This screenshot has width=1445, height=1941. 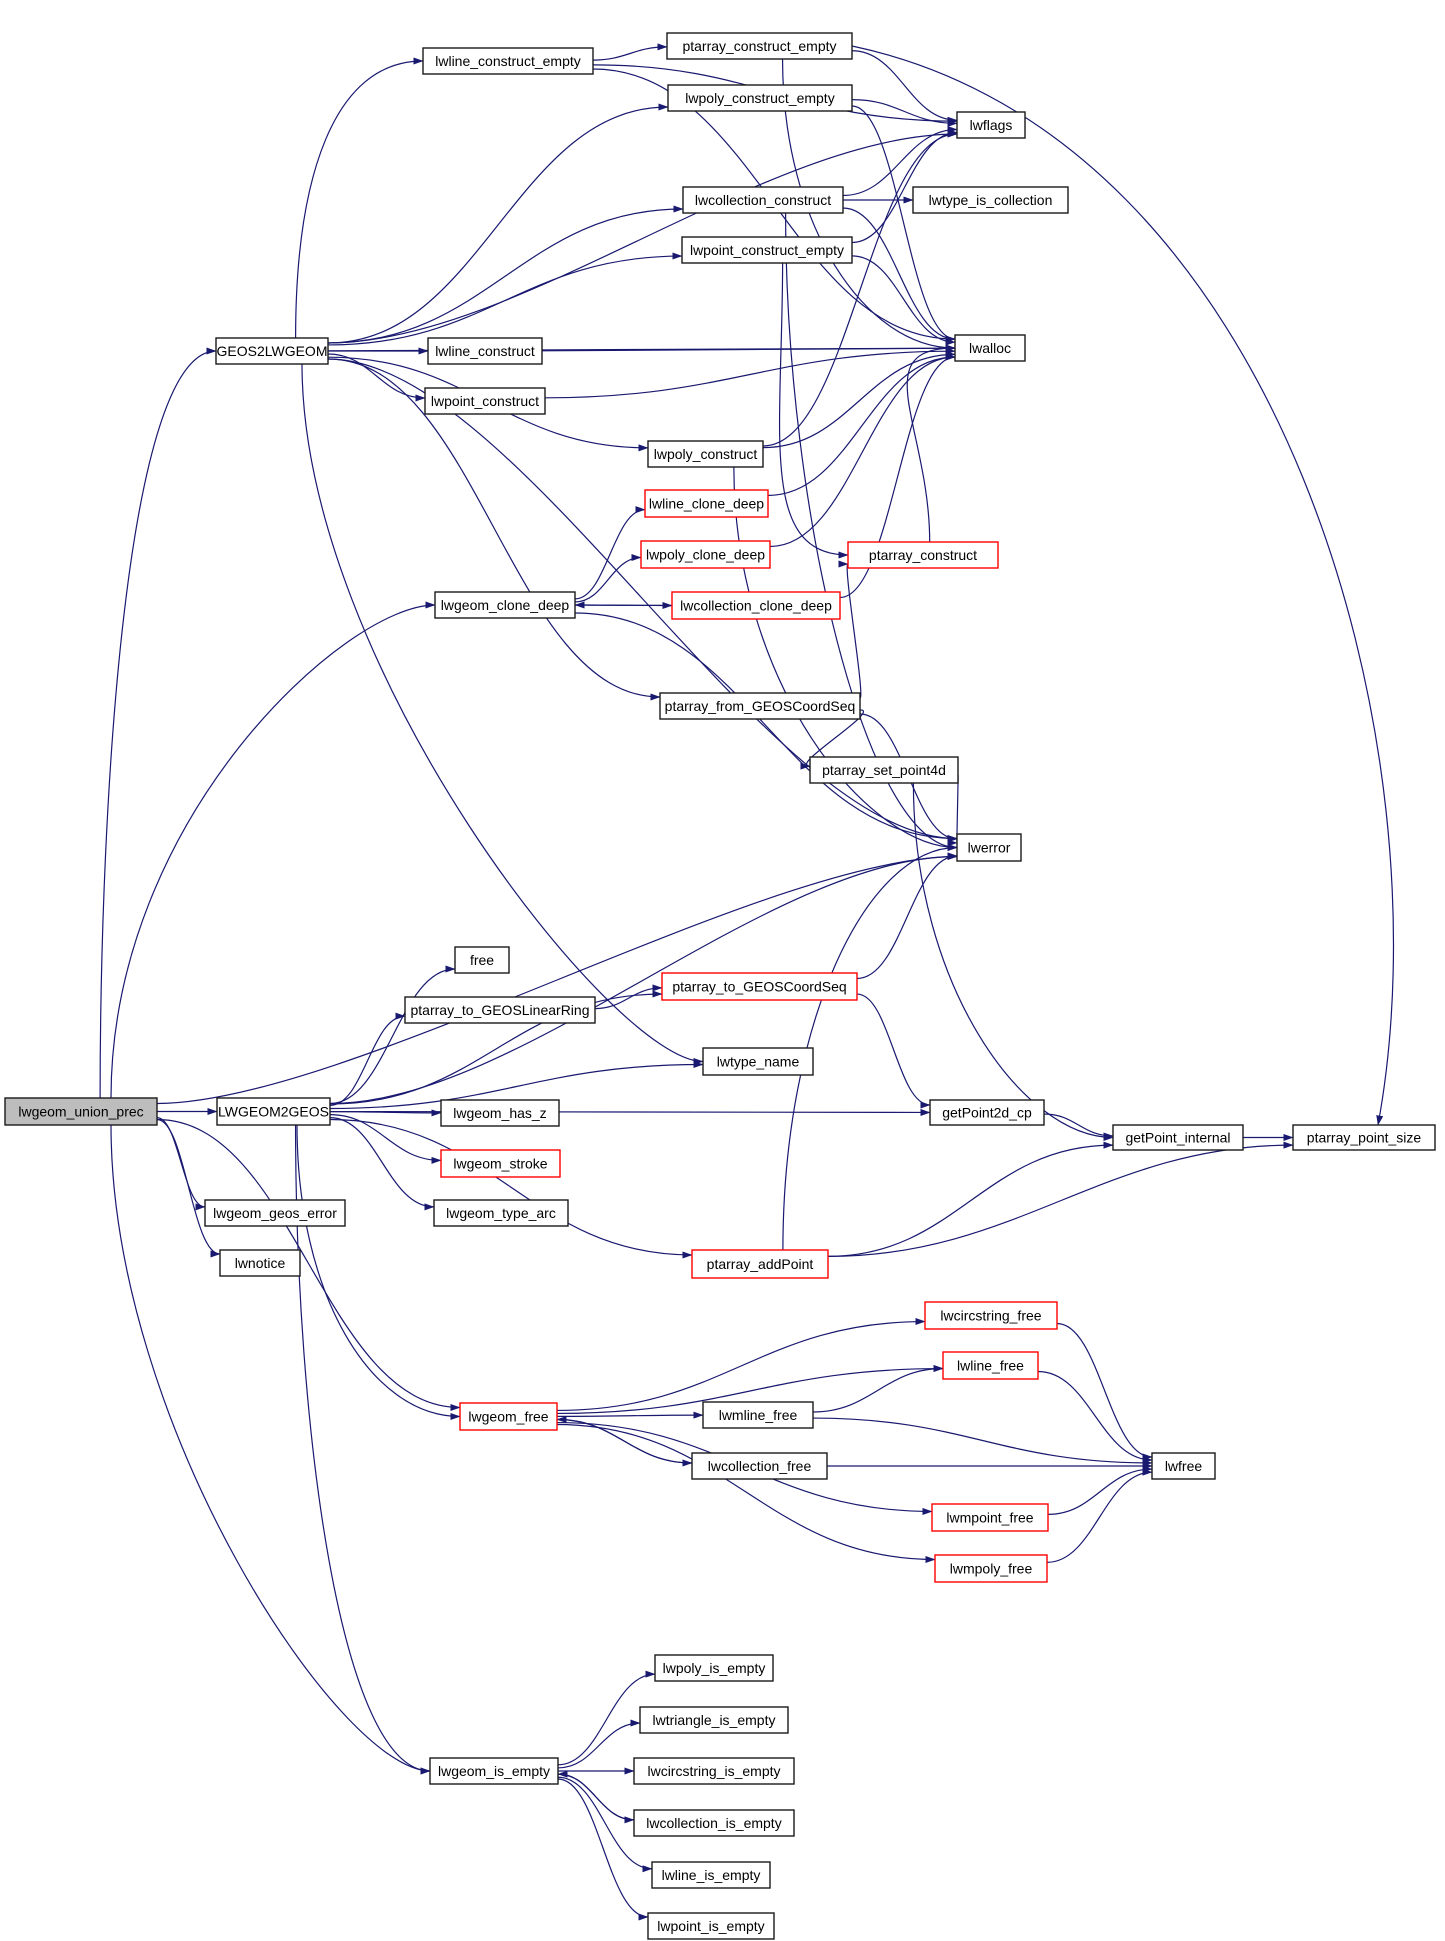 I want to click on node-lwgeom_union_prec: lwgeom_union_prec, so click(x=81, y=1111).